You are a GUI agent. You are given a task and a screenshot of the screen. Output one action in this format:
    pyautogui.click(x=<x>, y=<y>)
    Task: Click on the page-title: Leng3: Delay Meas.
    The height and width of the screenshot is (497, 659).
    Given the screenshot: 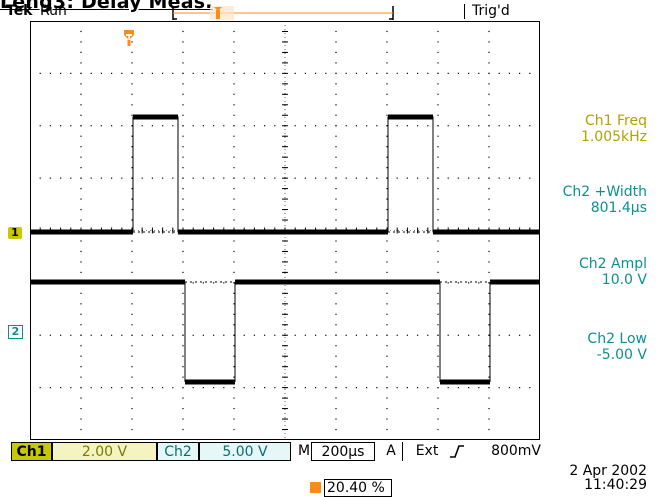 What is the action you would take?
    pyautogui.click(x=106, y=6)
    